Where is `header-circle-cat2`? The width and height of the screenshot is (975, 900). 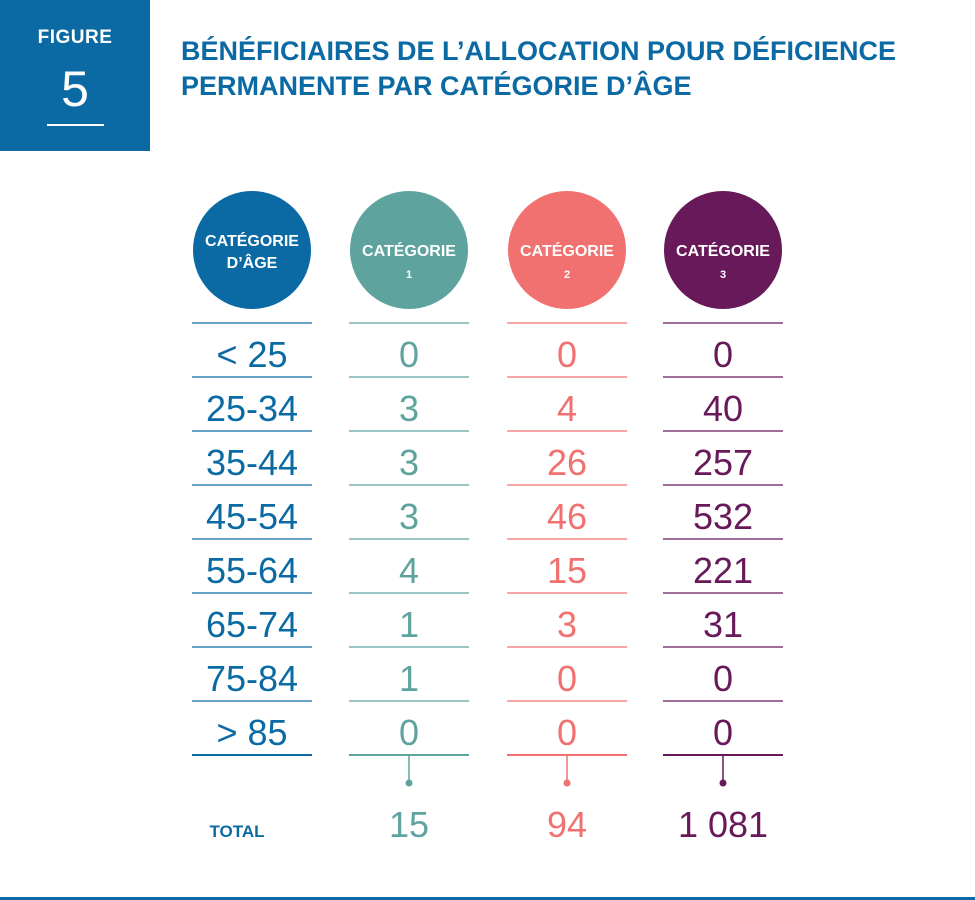 header-circle-cat2 is located at coordinates (567, 250).